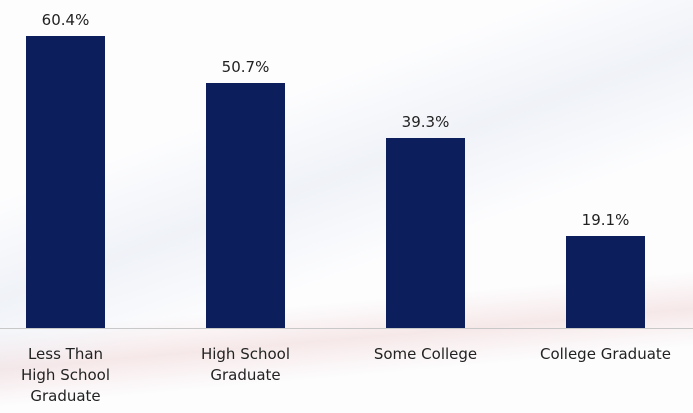  Describe the element at coordinates (65, 375) in the screenshot. I see `x-tick-label: Less Than High School Graduate` at that location.